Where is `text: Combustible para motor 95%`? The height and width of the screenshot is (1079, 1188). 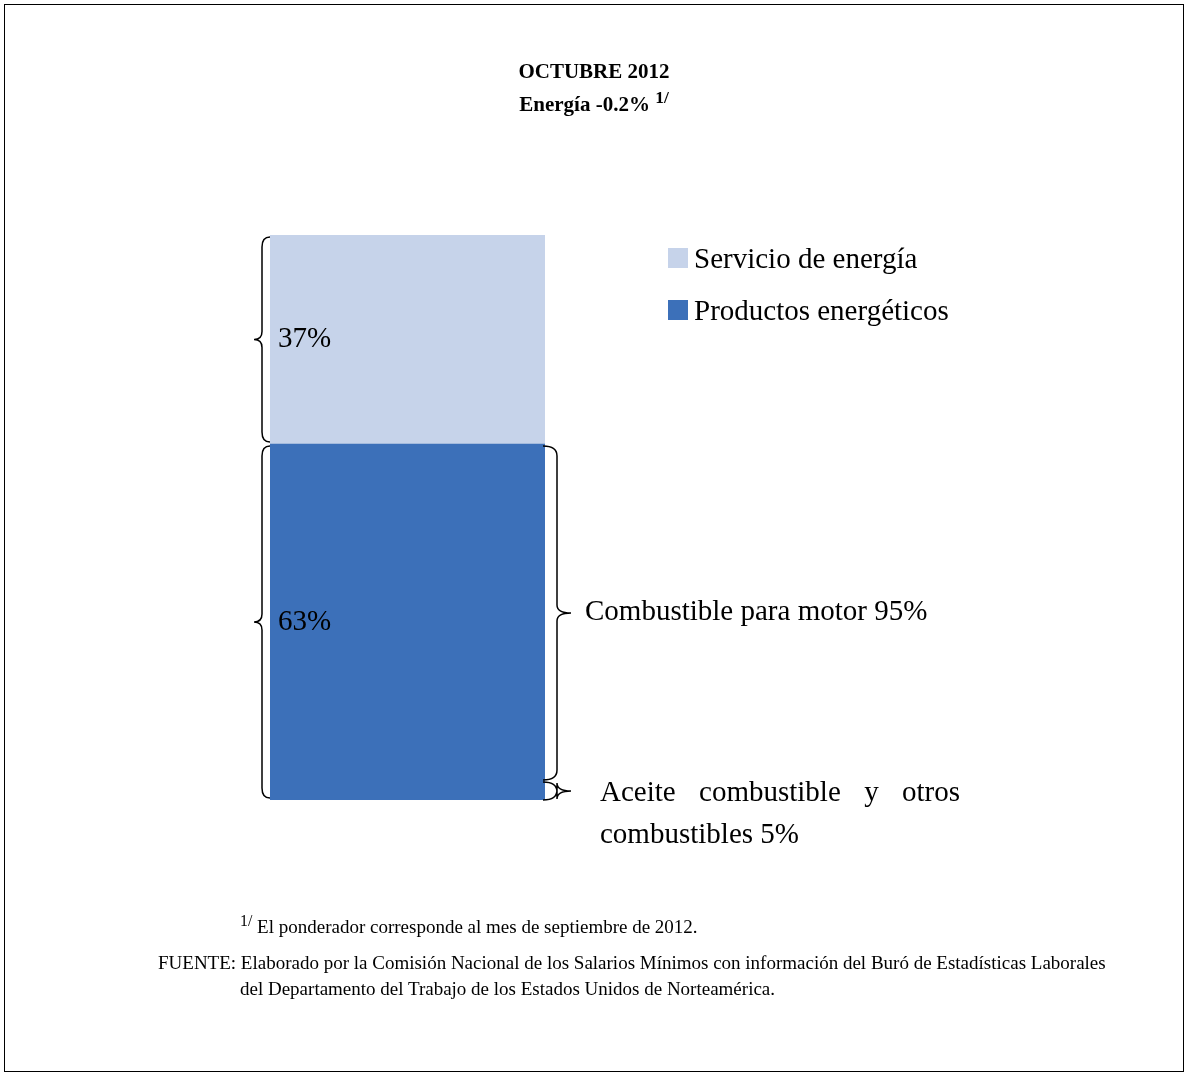
text: Combustible para motor 95% is located at coordinates (756, 611).